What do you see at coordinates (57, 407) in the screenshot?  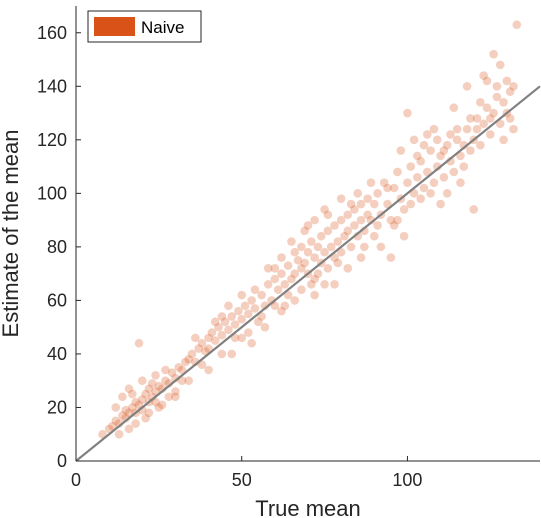 I see `y-tick-label: 20` at bounding box center [57, 407].